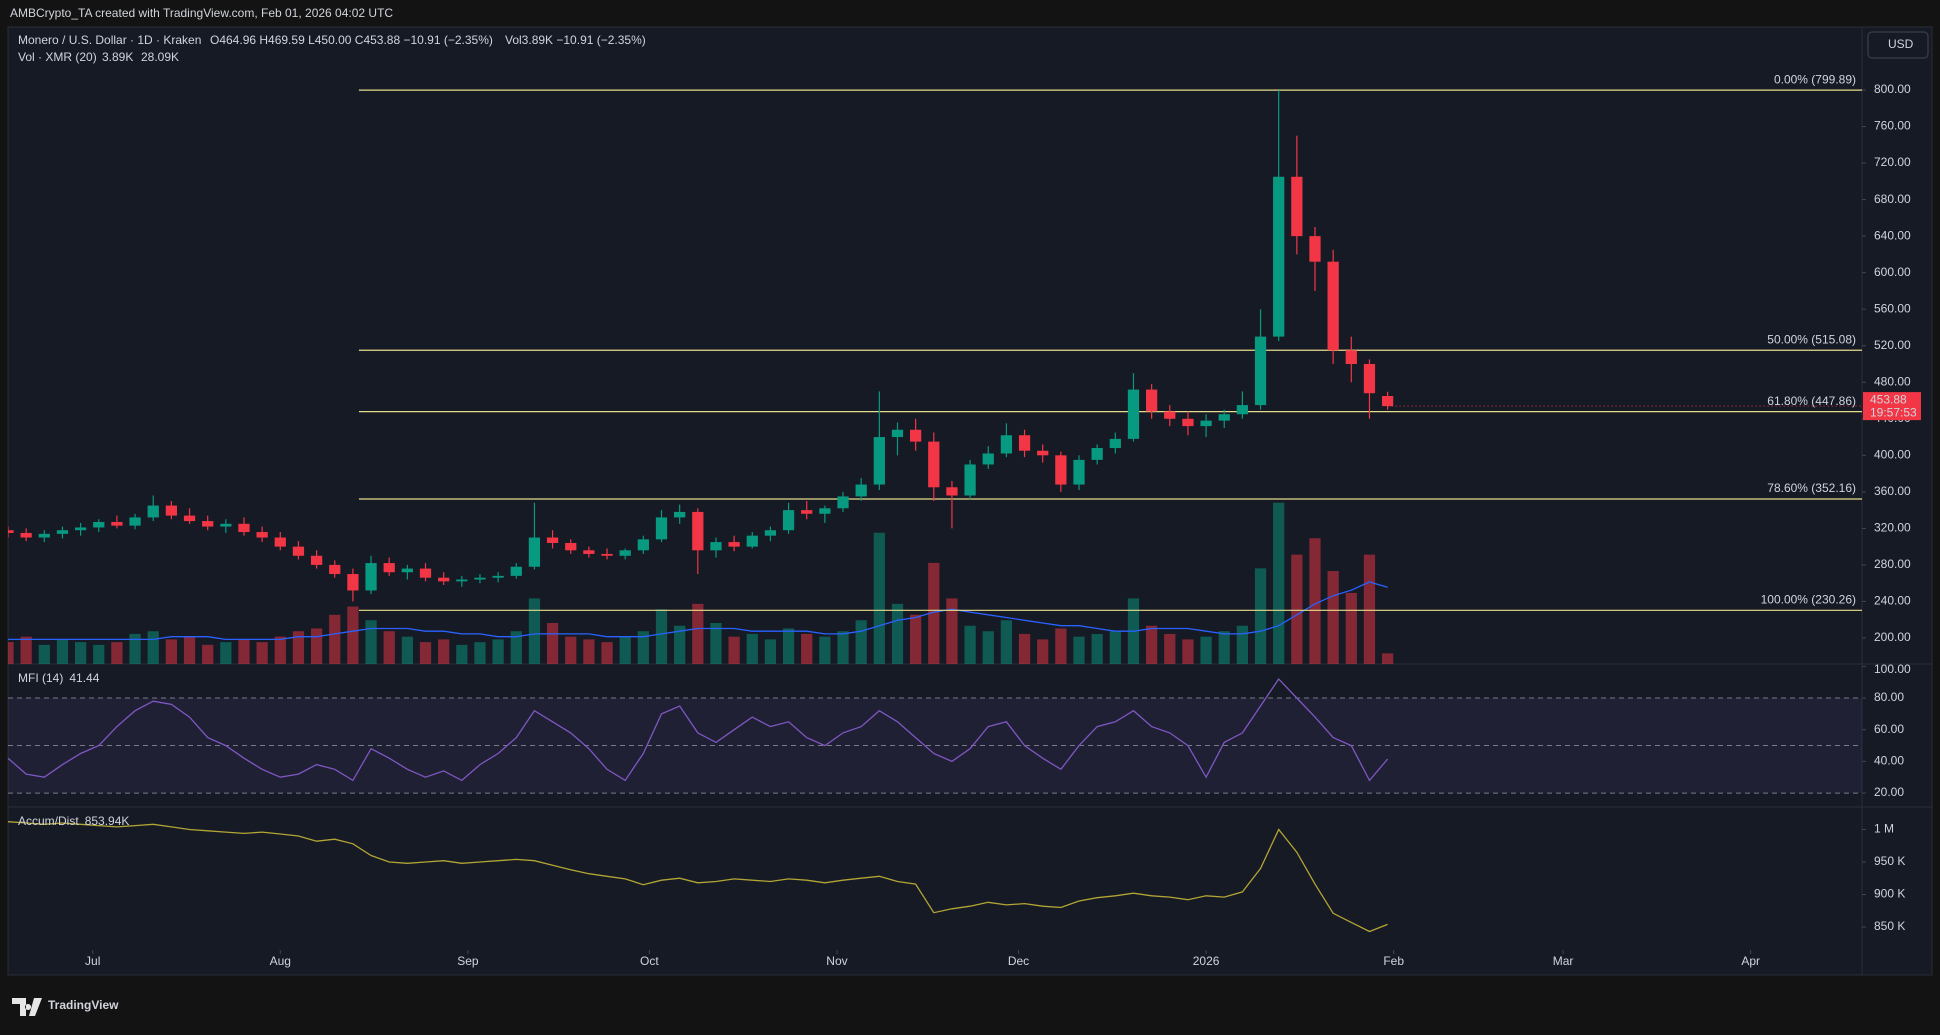  I want to click on footer-logo: TradingView, so click(65, 1007).